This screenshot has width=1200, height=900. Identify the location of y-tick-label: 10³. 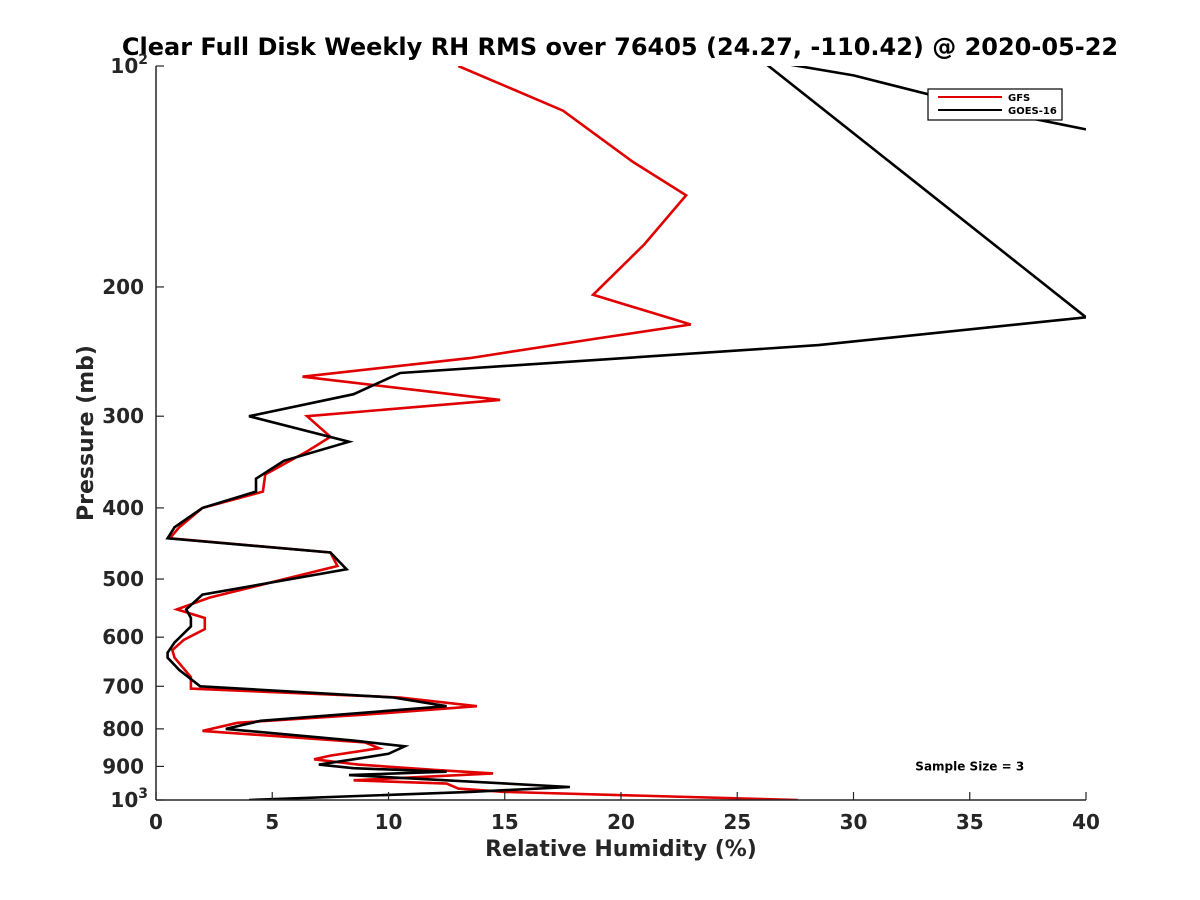
(129, 799).